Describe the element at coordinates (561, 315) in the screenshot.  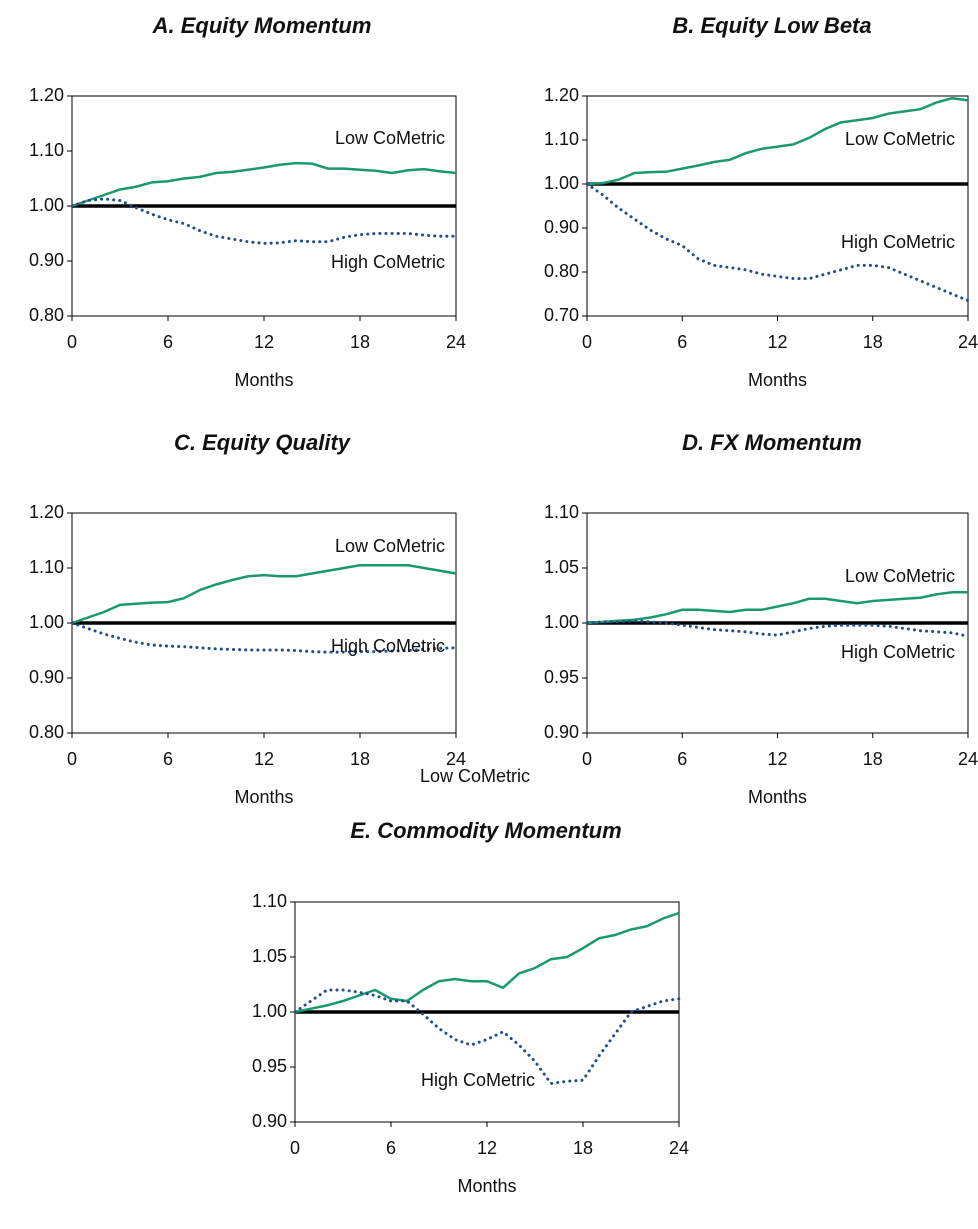
I see `y-tick-label: 0.70` at that location.